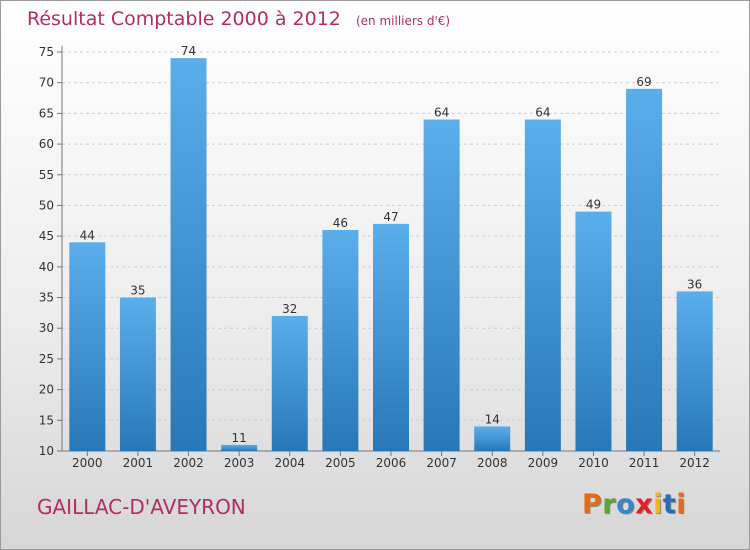 This screenshot has height=550, width=750. I want to click on x-tick-label: 2001, so click(138, 463).